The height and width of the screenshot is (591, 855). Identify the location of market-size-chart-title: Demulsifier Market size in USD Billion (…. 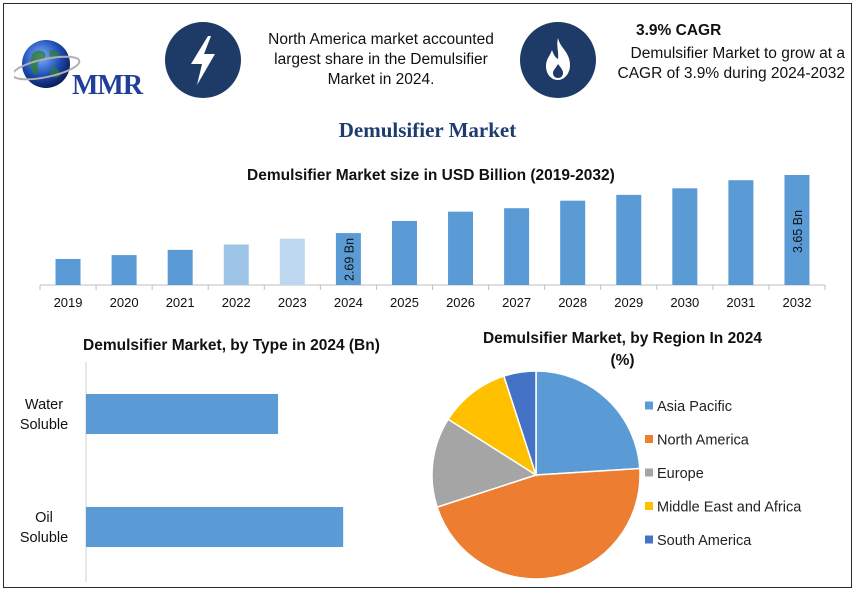
(431, 175).